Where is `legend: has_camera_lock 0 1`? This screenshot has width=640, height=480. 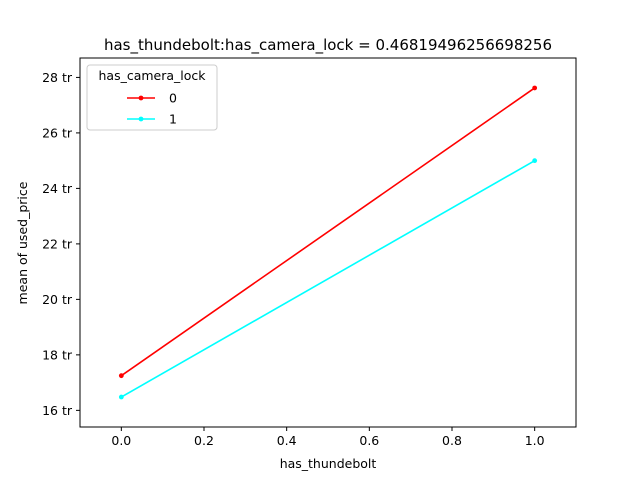 legend: has_camera_lock 0 1 is located at coordinates (152, 97).